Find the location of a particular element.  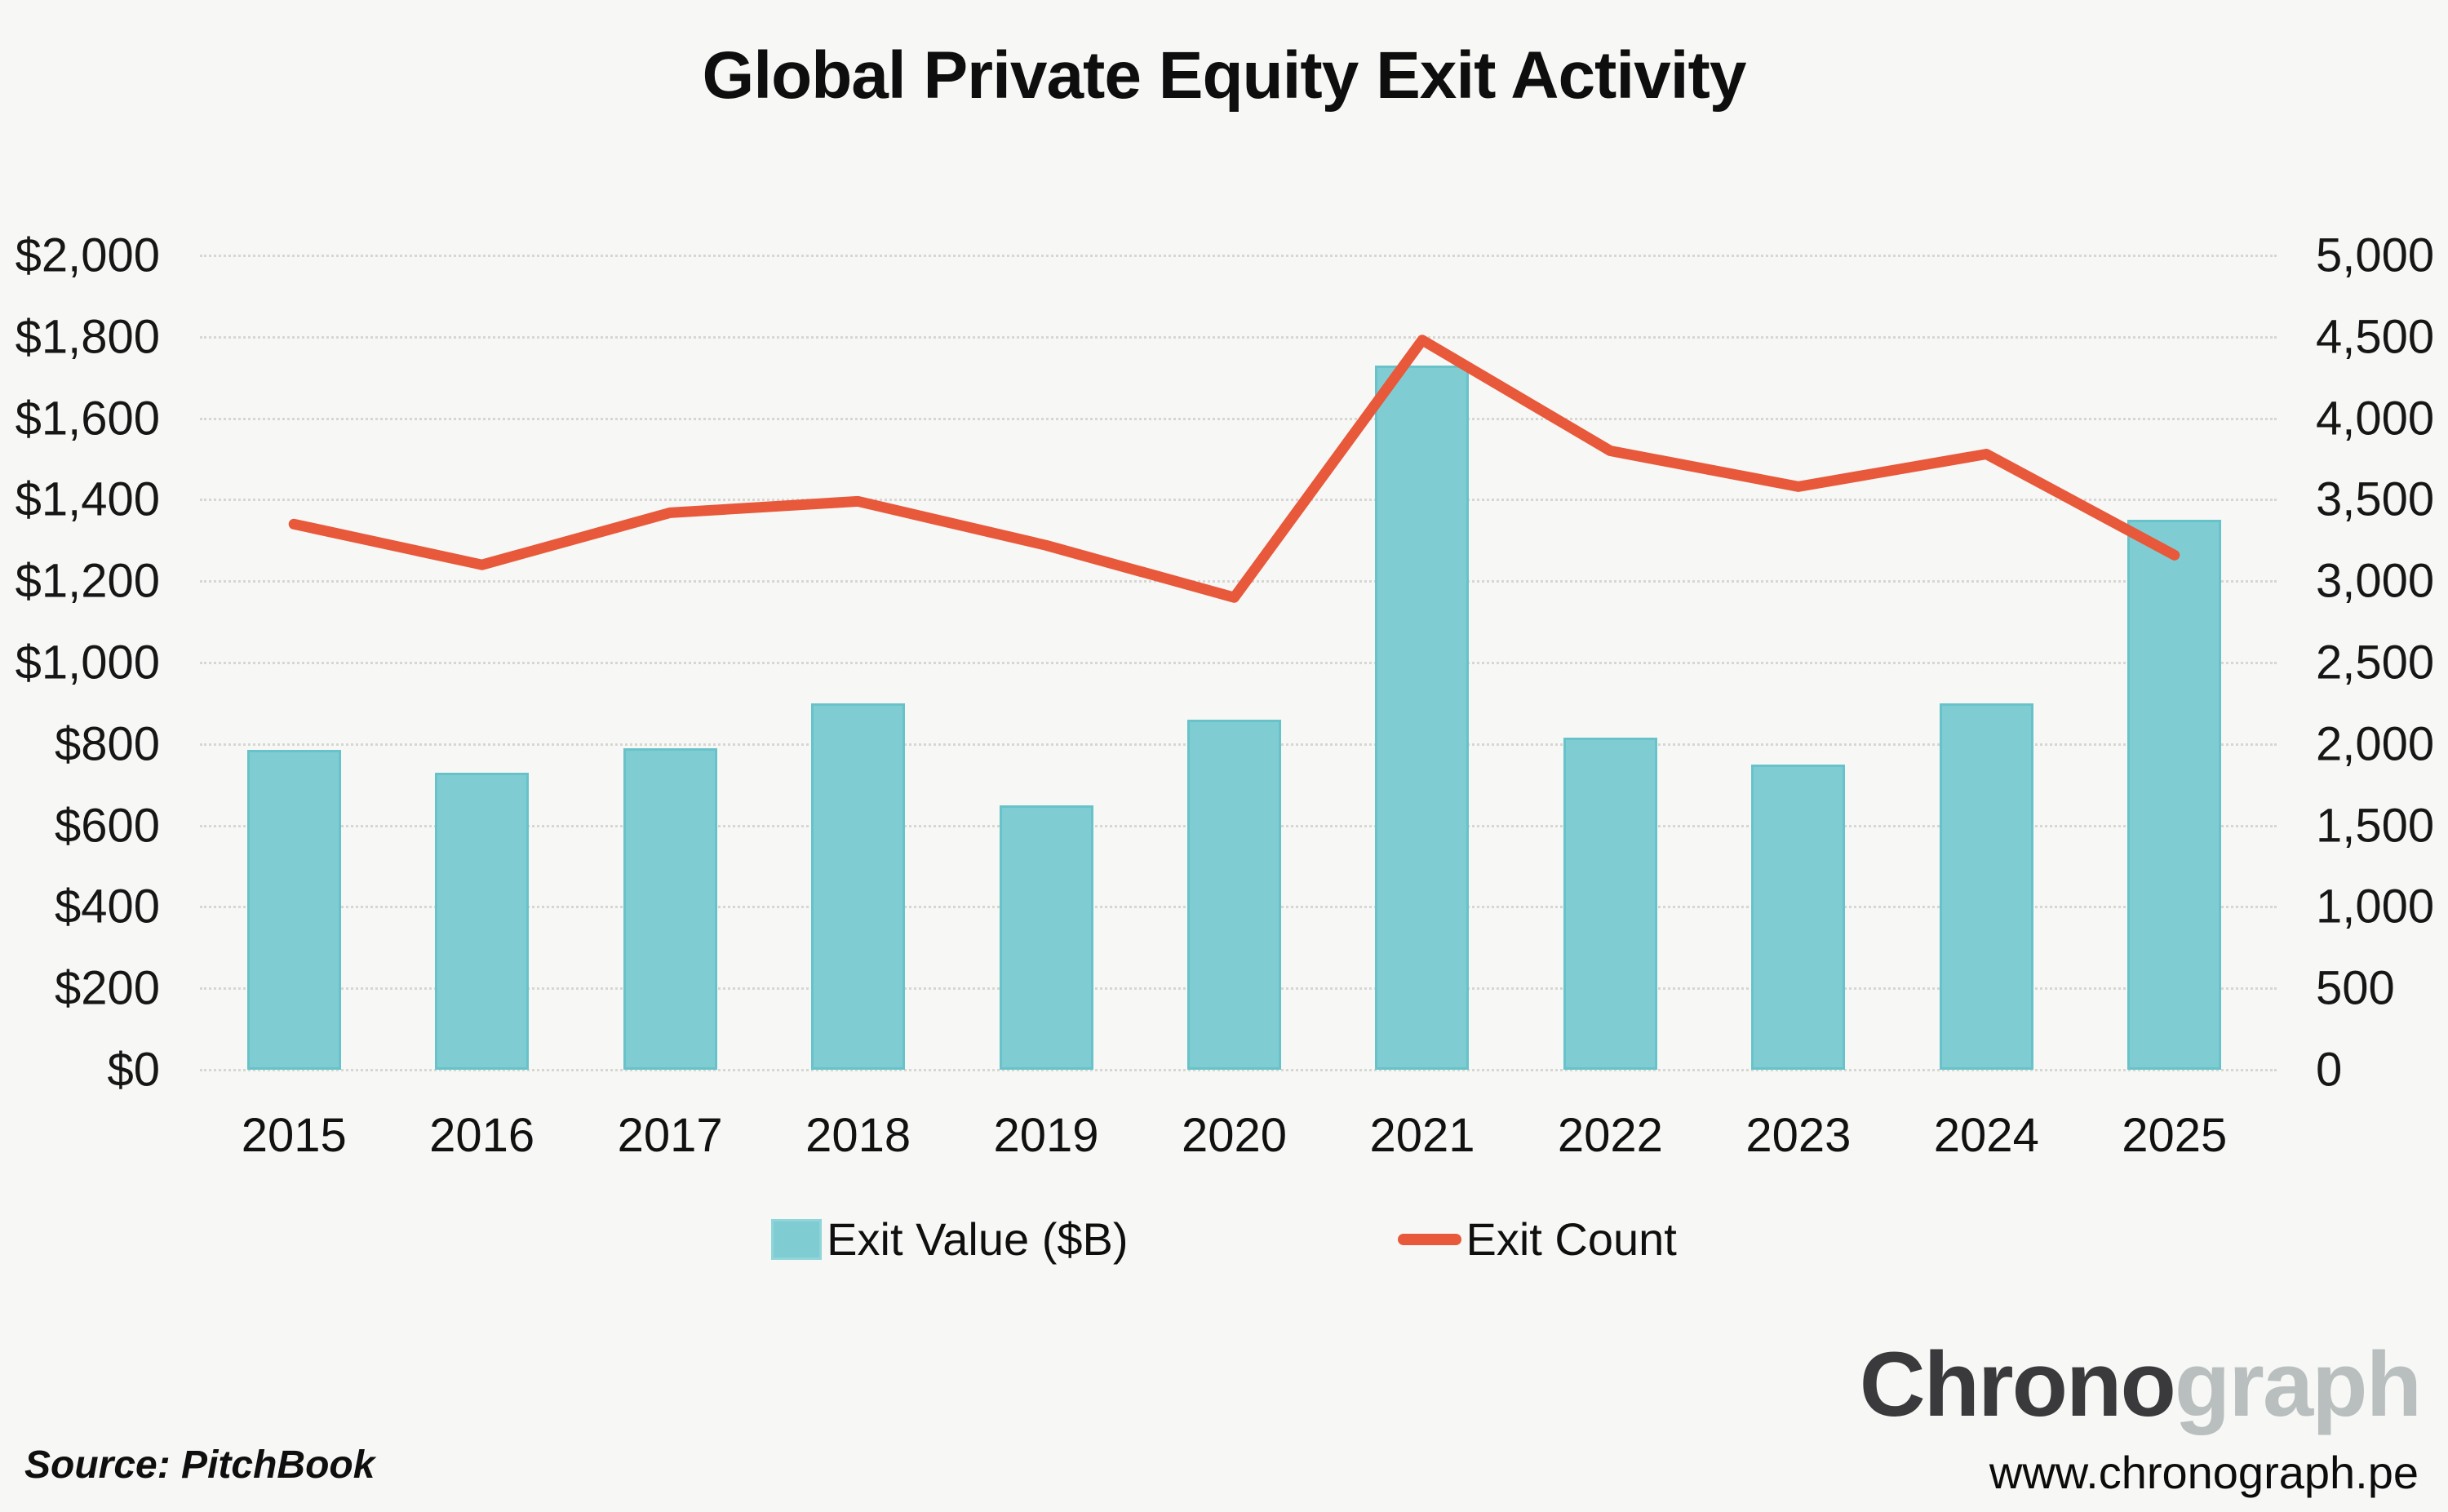

x-axis-label-2022: 2022 is located at coordinates (1610, 1135).